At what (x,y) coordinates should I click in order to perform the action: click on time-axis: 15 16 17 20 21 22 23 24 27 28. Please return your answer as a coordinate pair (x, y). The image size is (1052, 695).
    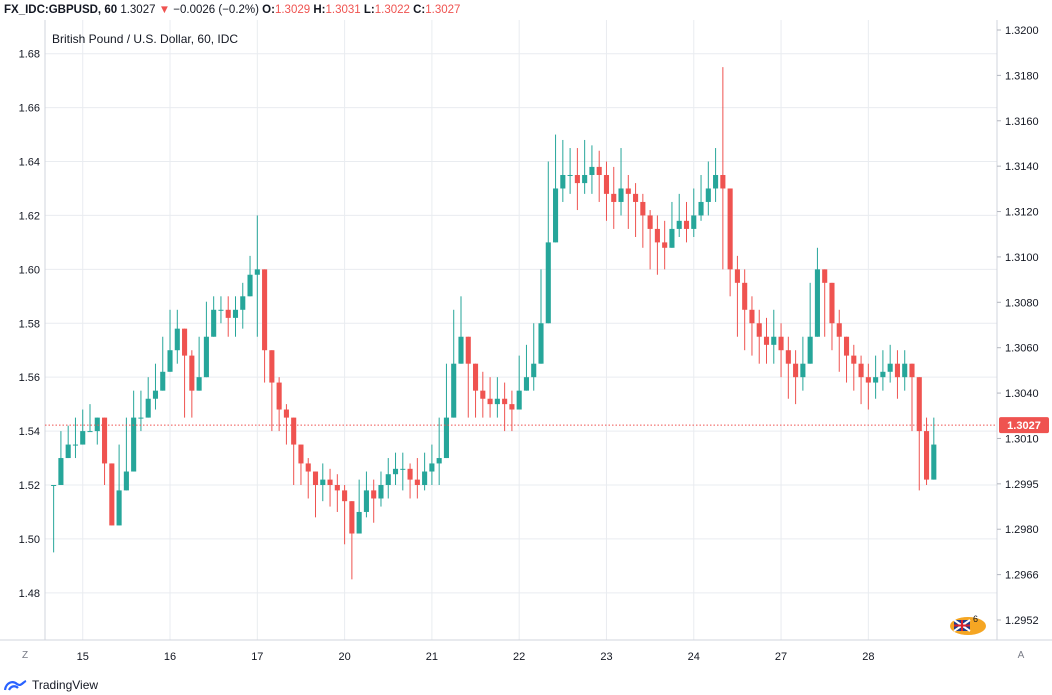
    Looking at the image, I should click on (476, 657).